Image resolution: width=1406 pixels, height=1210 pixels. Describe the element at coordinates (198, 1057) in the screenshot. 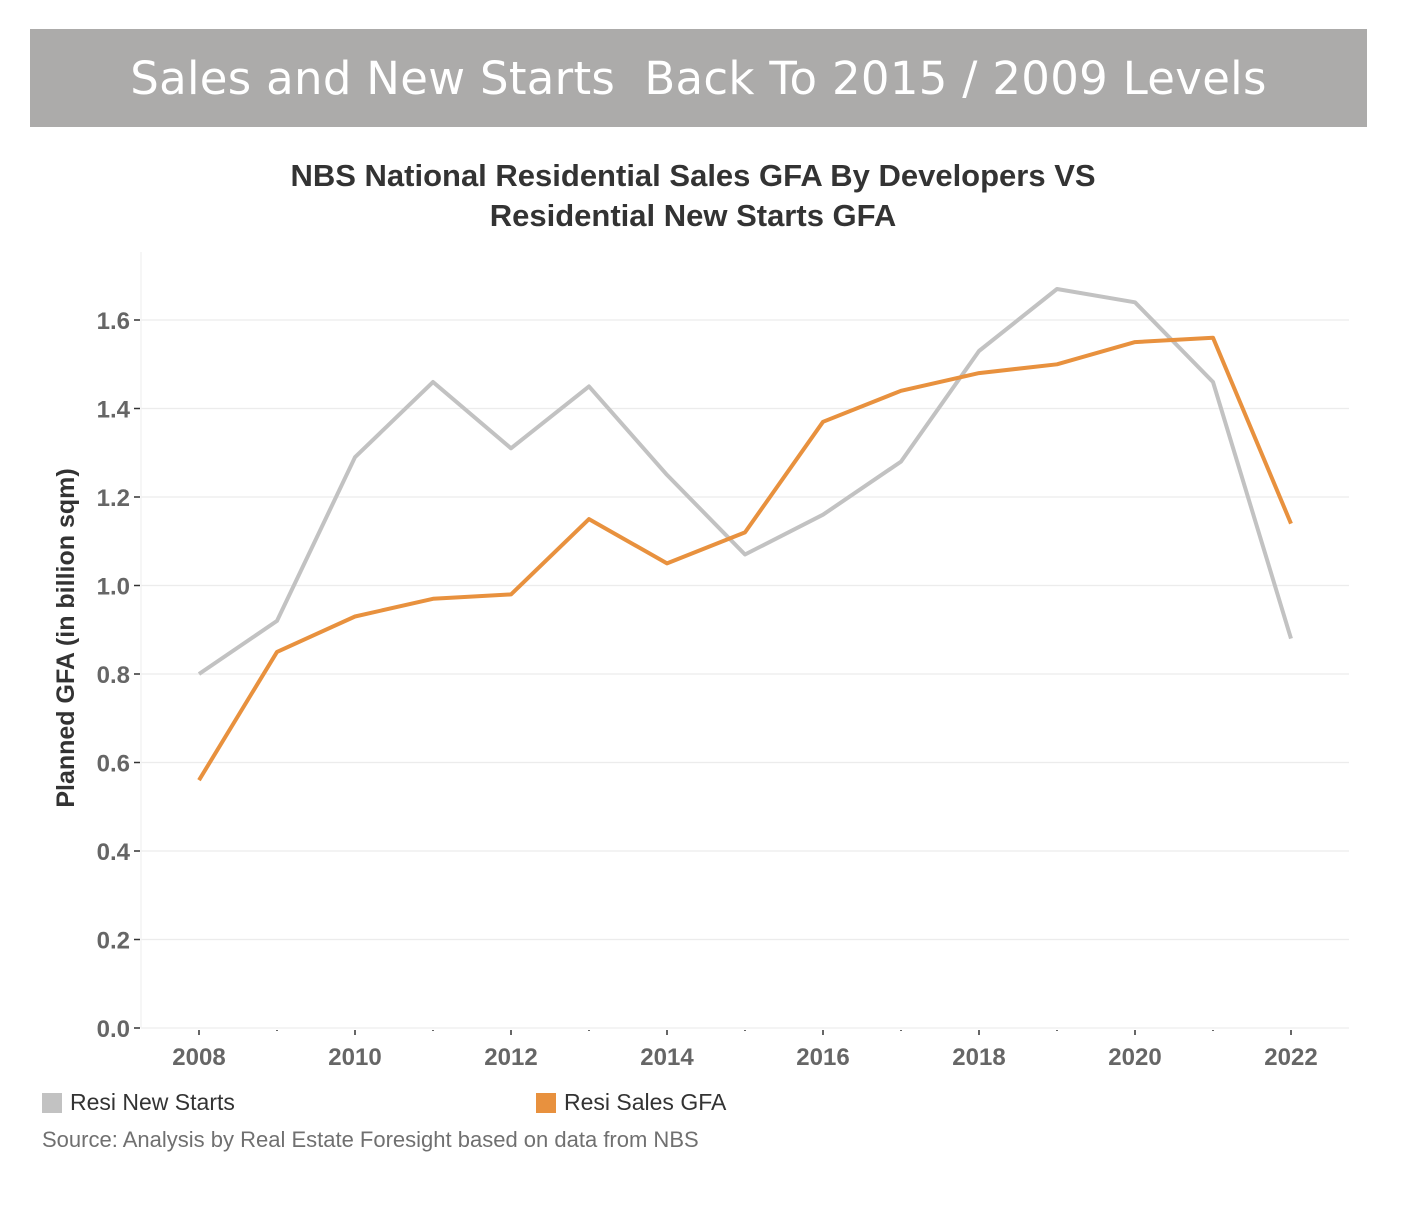

I see `x-tick-label: 2008` at that location.